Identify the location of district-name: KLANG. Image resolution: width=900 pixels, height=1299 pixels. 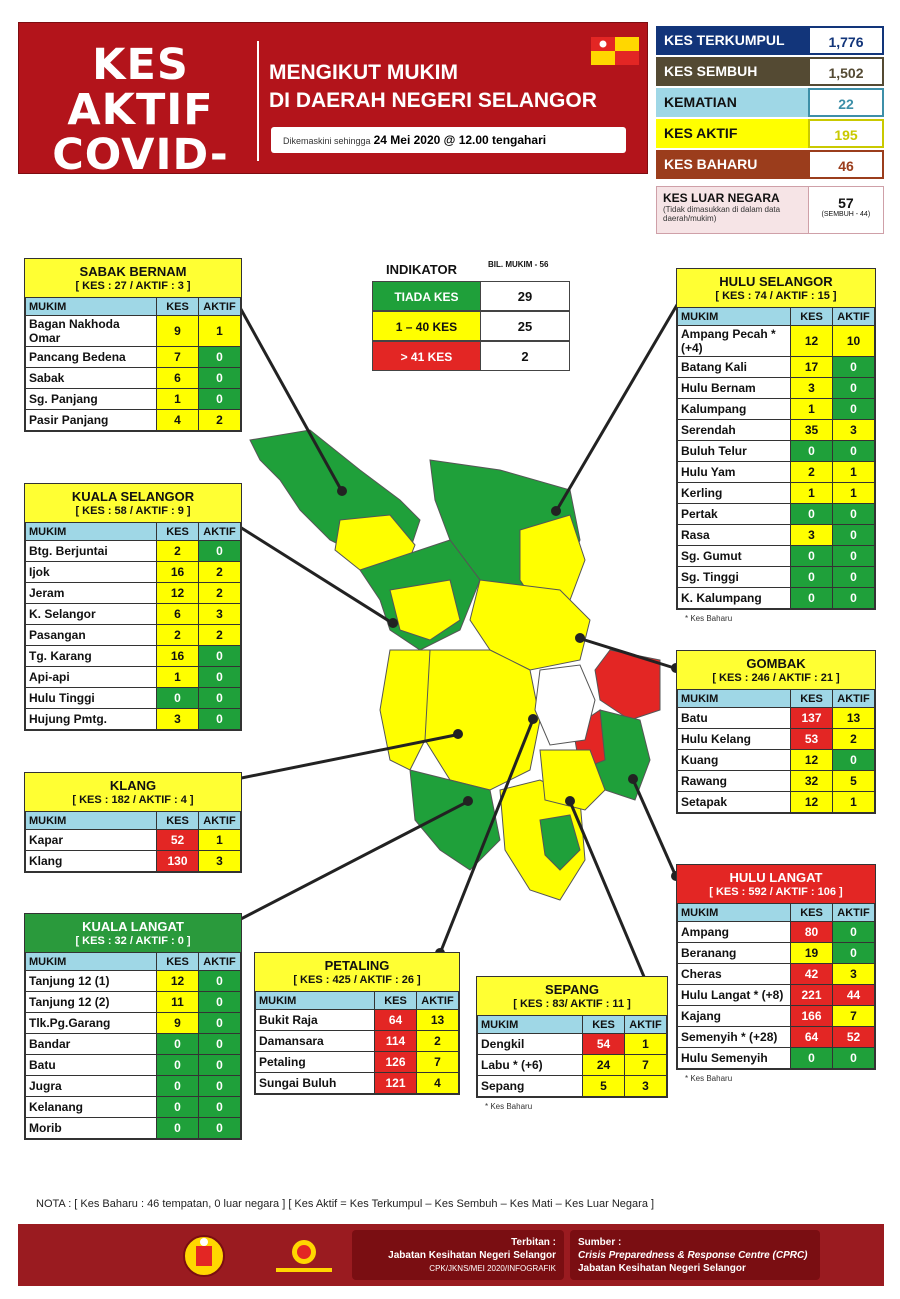
(133, 785).